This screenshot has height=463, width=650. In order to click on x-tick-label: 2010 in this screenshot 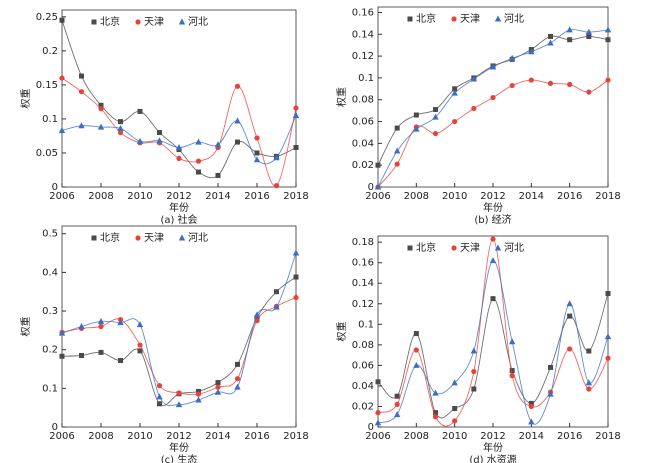, I will do `click(139, 436)`.